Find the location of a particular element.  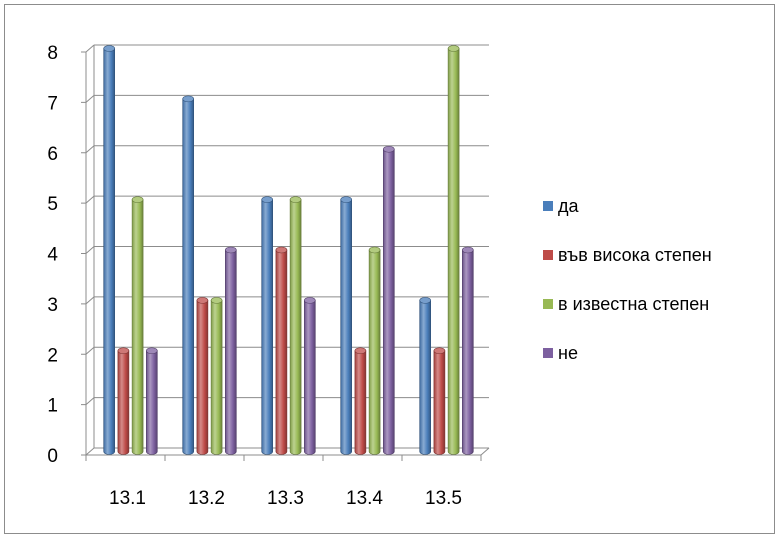

legend-item: да is located at coordinates (561, 206).